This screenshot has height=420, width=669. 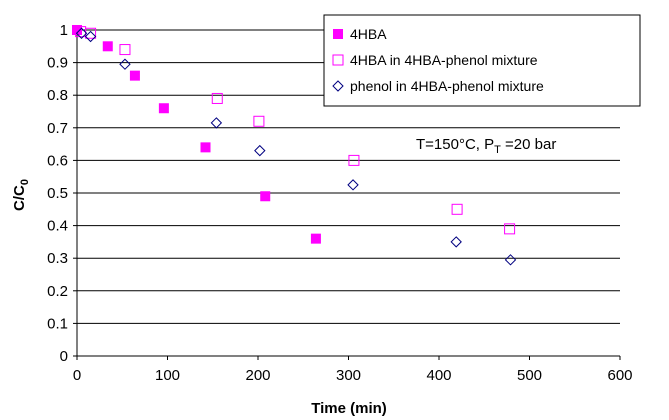 What do you see at coordinates (57, 63) in the screenshot?
I see `y-tick-label: 0.9` at bounding box center [57, 63].